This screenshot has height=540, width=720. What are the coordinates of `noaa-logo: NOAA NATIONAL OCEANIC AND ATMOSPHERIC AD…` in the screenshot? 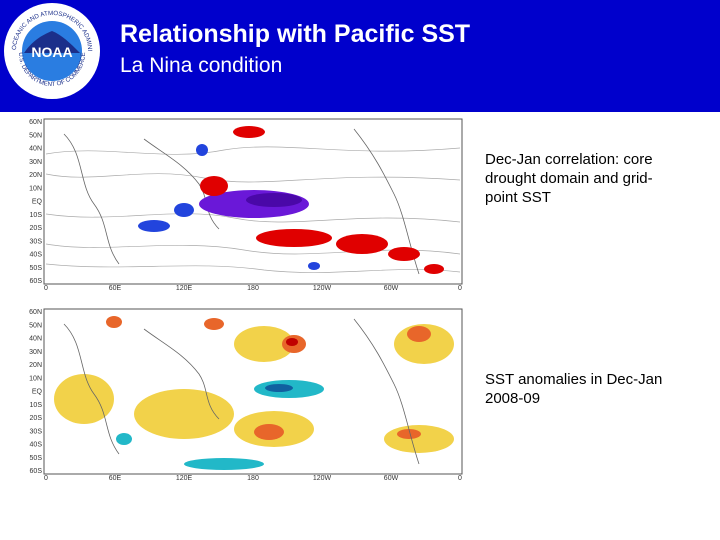 It's located at (51, 50).